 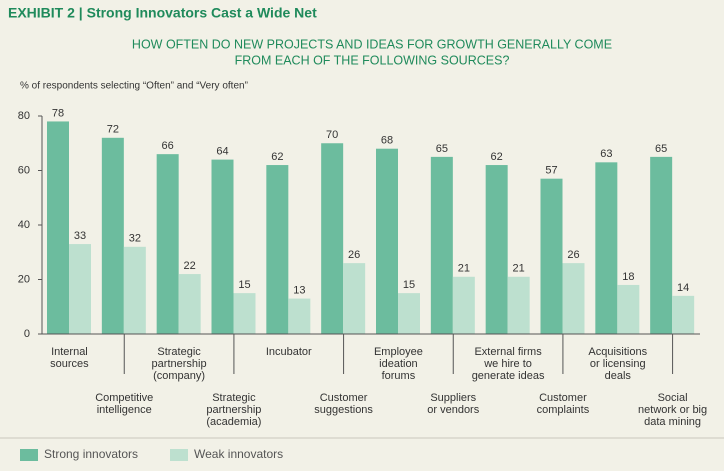 I want to click on x-tick-label: Incubator, so click(x=289, y=352).